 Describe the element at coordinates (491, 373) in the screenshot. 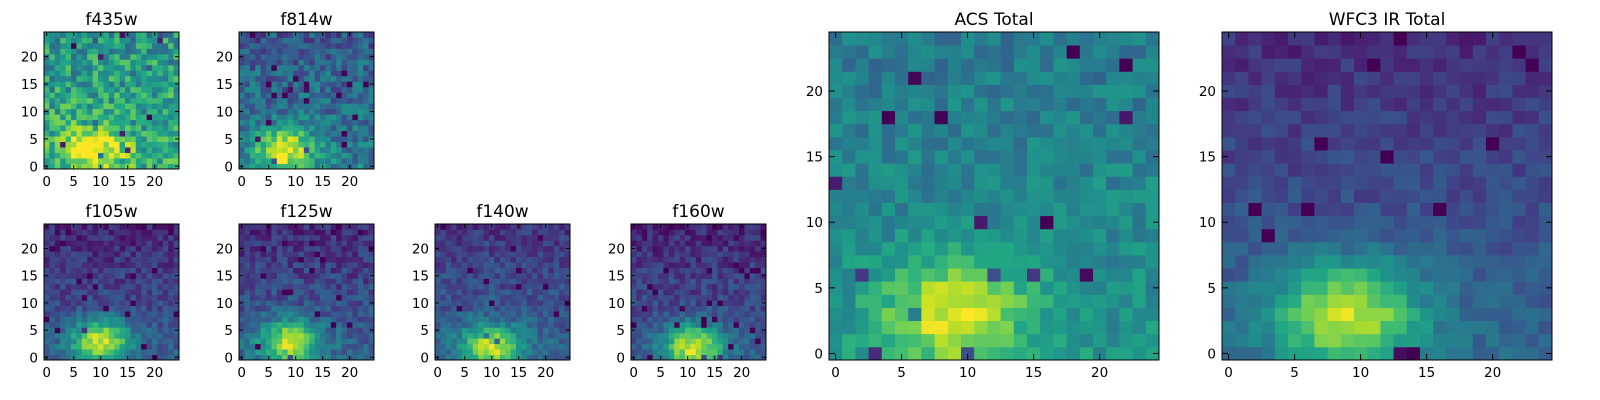

I see `x-tick-label: 10` at that location.